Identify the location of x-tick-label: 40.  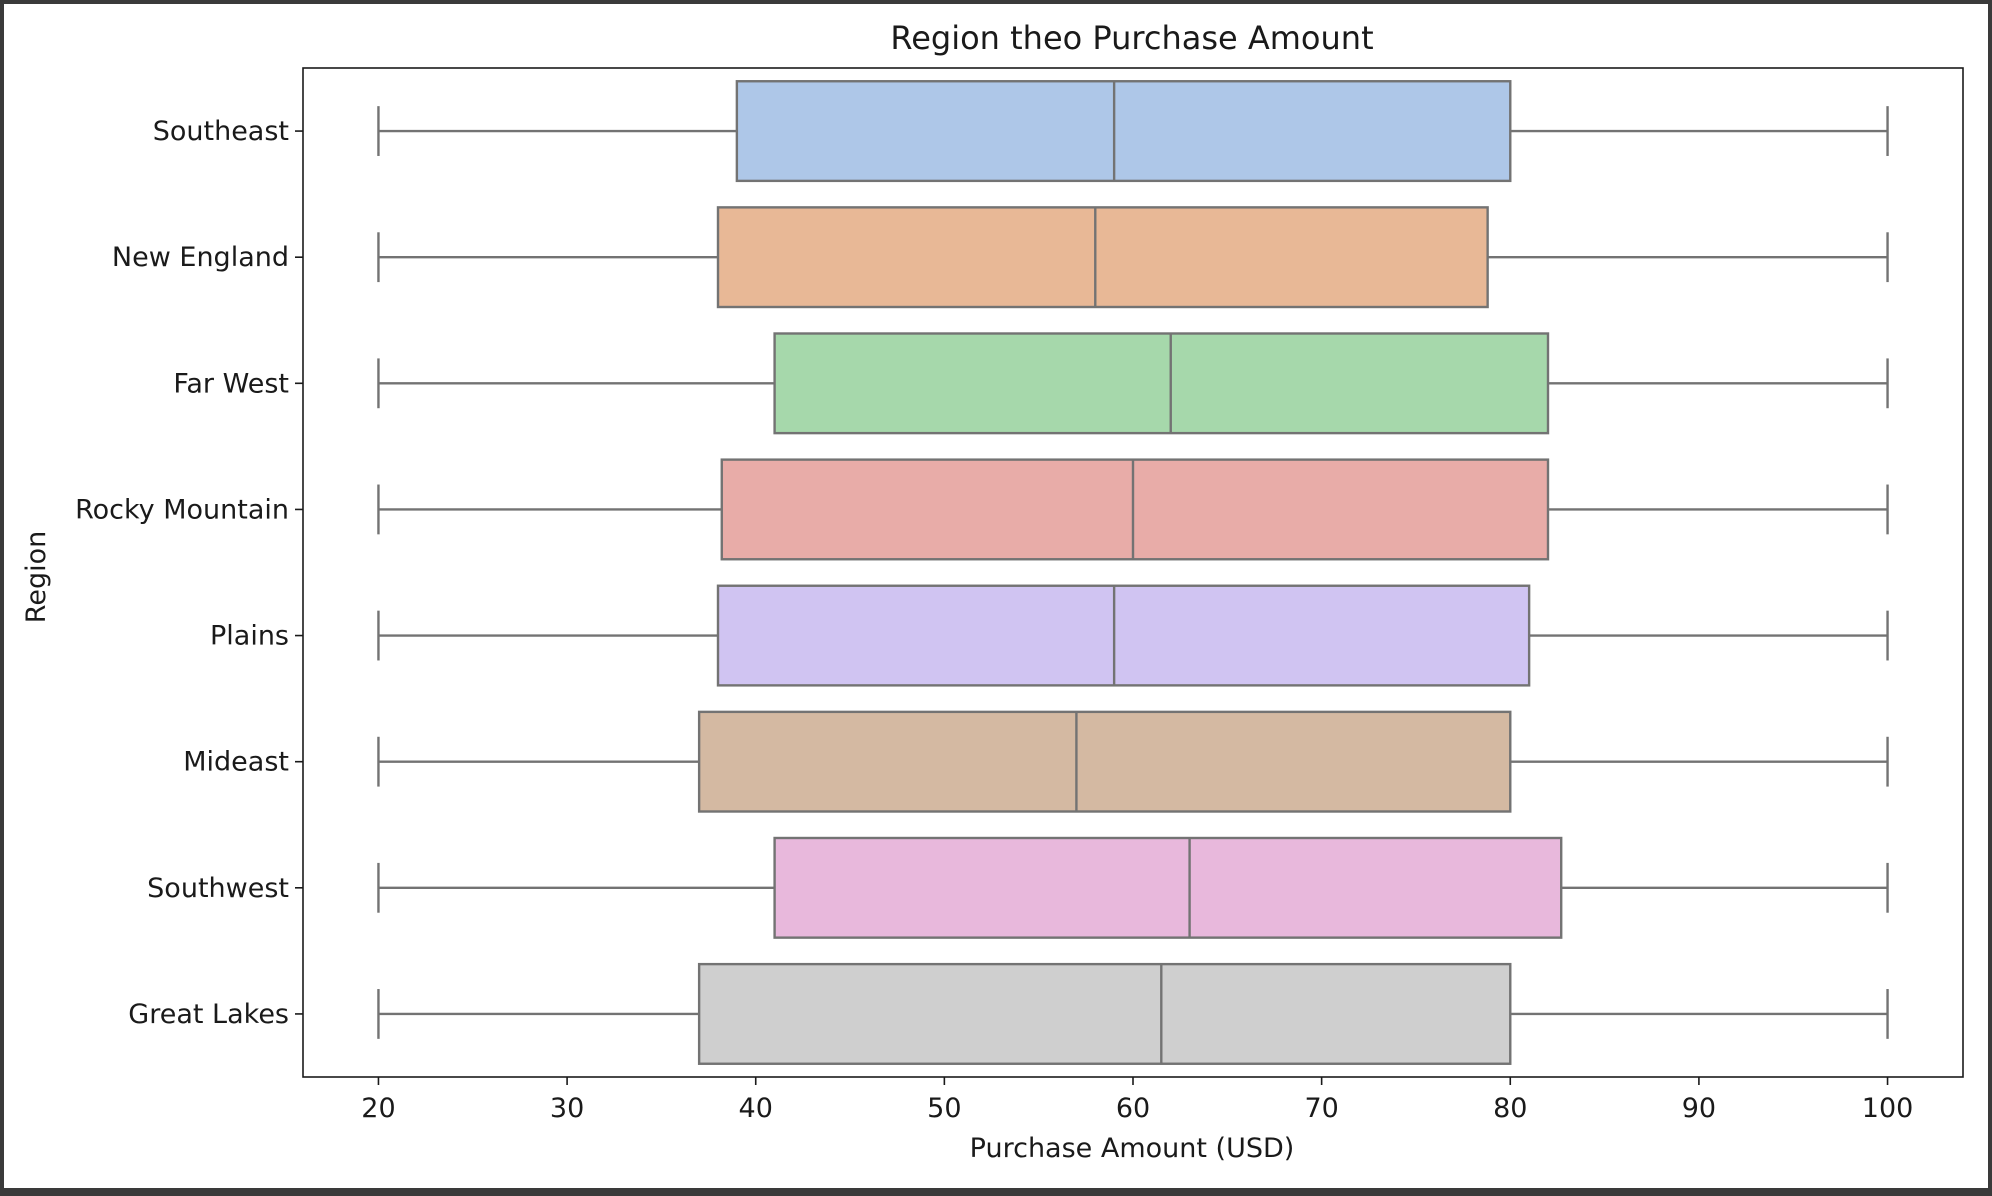
(756, 1108).